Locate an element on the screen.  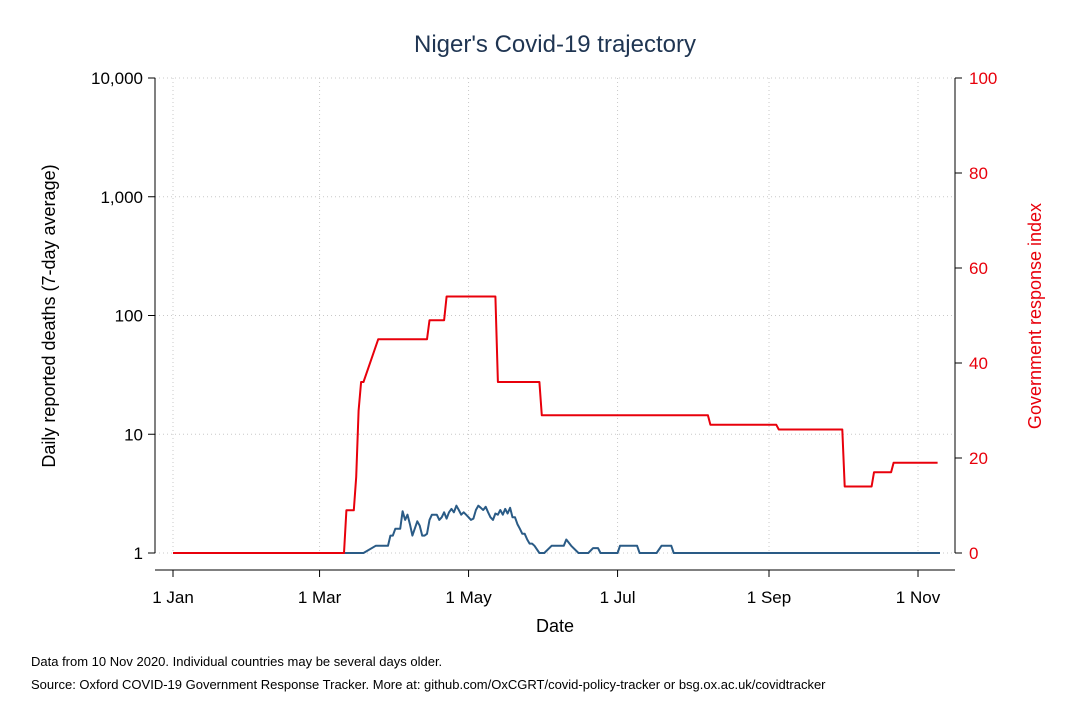
x-axis-ticks: 1 Jan 1 Mar 1 May 1 Jul 1 Sep 1 Nov is located at coordinates (546, 588).